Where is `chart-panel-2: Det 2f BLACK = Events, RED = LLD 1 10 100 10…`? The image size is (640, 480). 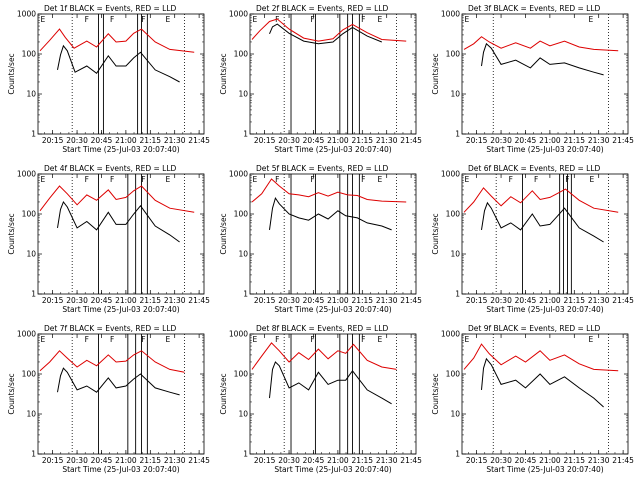 chart-panel-2: Det 2f BLACK = Events, RED = LLD 1 10 100 10… is located at coordinates (320, 79).